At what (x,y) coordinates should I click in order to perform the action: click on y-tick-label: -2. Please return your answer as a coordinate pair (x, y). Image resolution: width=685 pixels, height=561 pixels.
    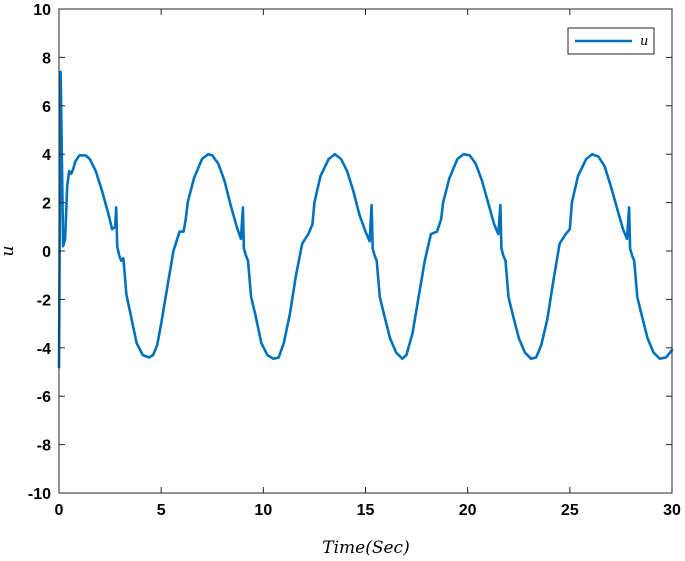
    Looking at the image, I should click on (44, 300).